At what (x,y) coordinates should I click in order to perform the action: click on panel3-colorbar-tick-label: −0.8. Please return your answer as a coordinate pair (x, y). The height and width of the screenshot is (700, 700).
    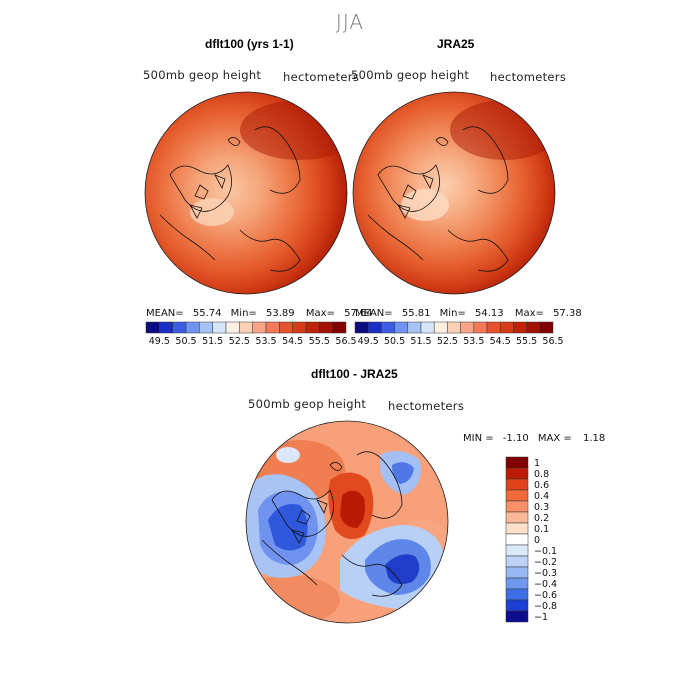
    Looking at the image, I should click on (545, 606).